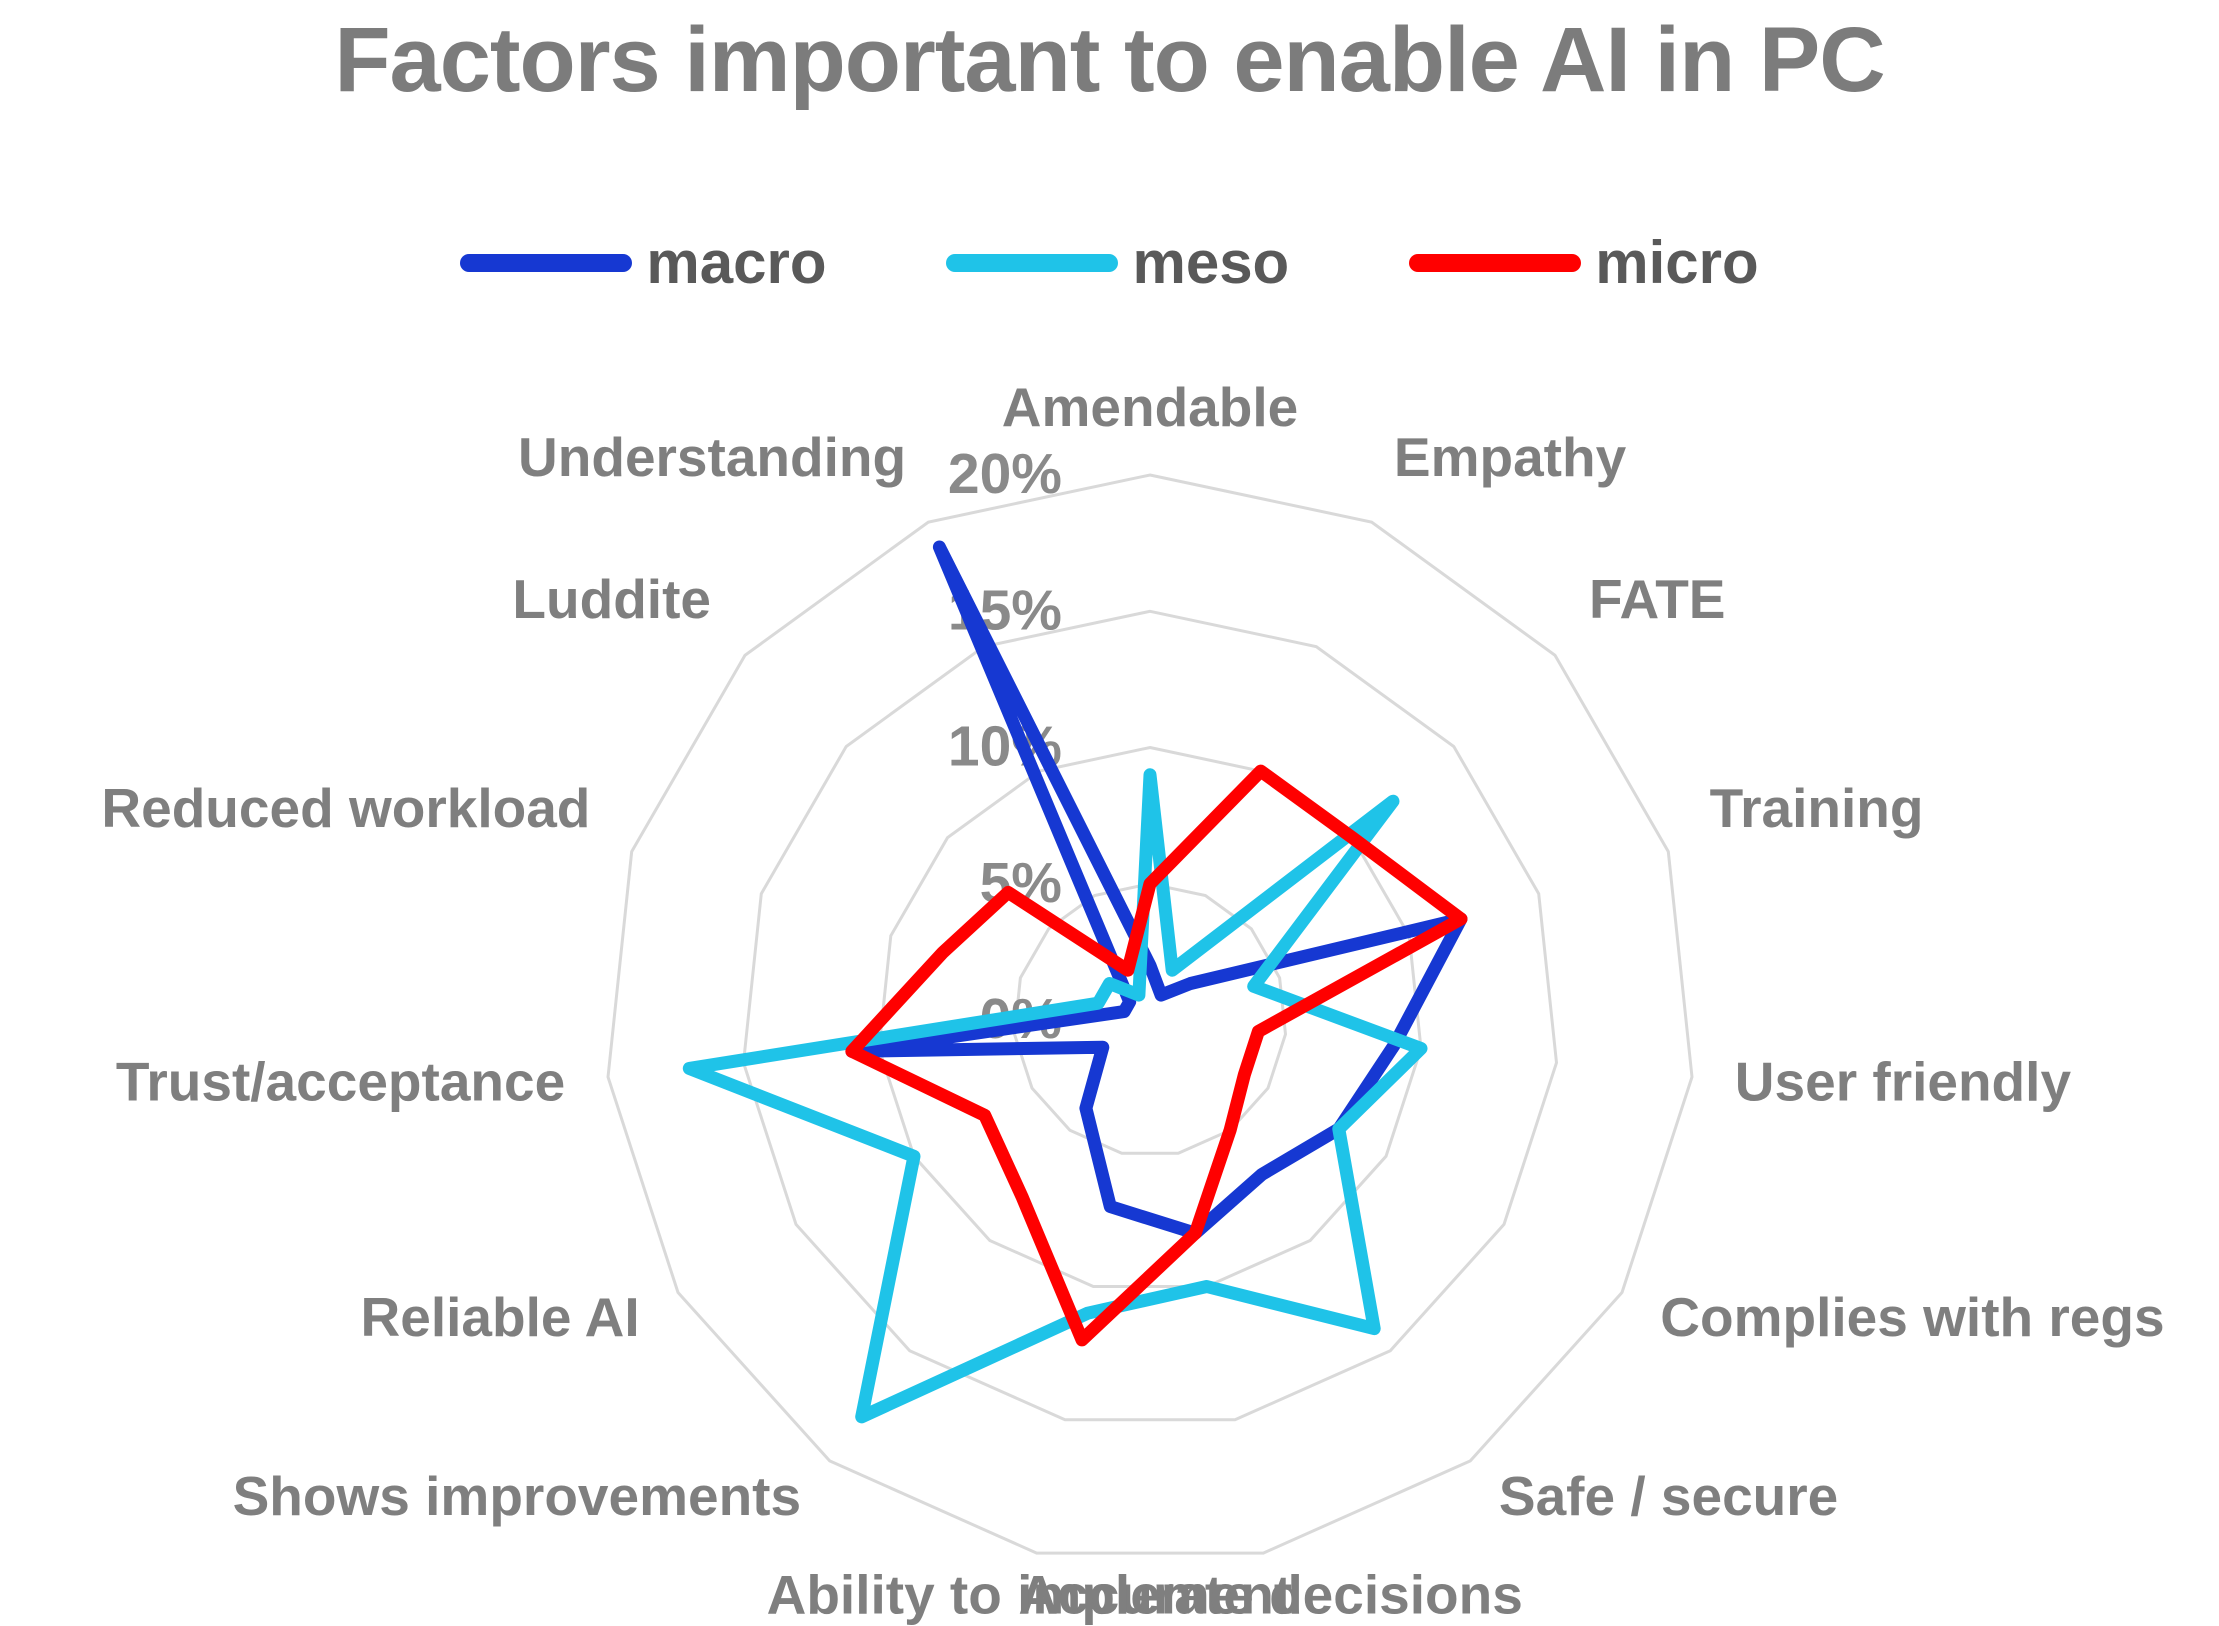 The height and width of the screenshot is (1626, 2219). I want to click on category-label: Training, so click(1817, 808).